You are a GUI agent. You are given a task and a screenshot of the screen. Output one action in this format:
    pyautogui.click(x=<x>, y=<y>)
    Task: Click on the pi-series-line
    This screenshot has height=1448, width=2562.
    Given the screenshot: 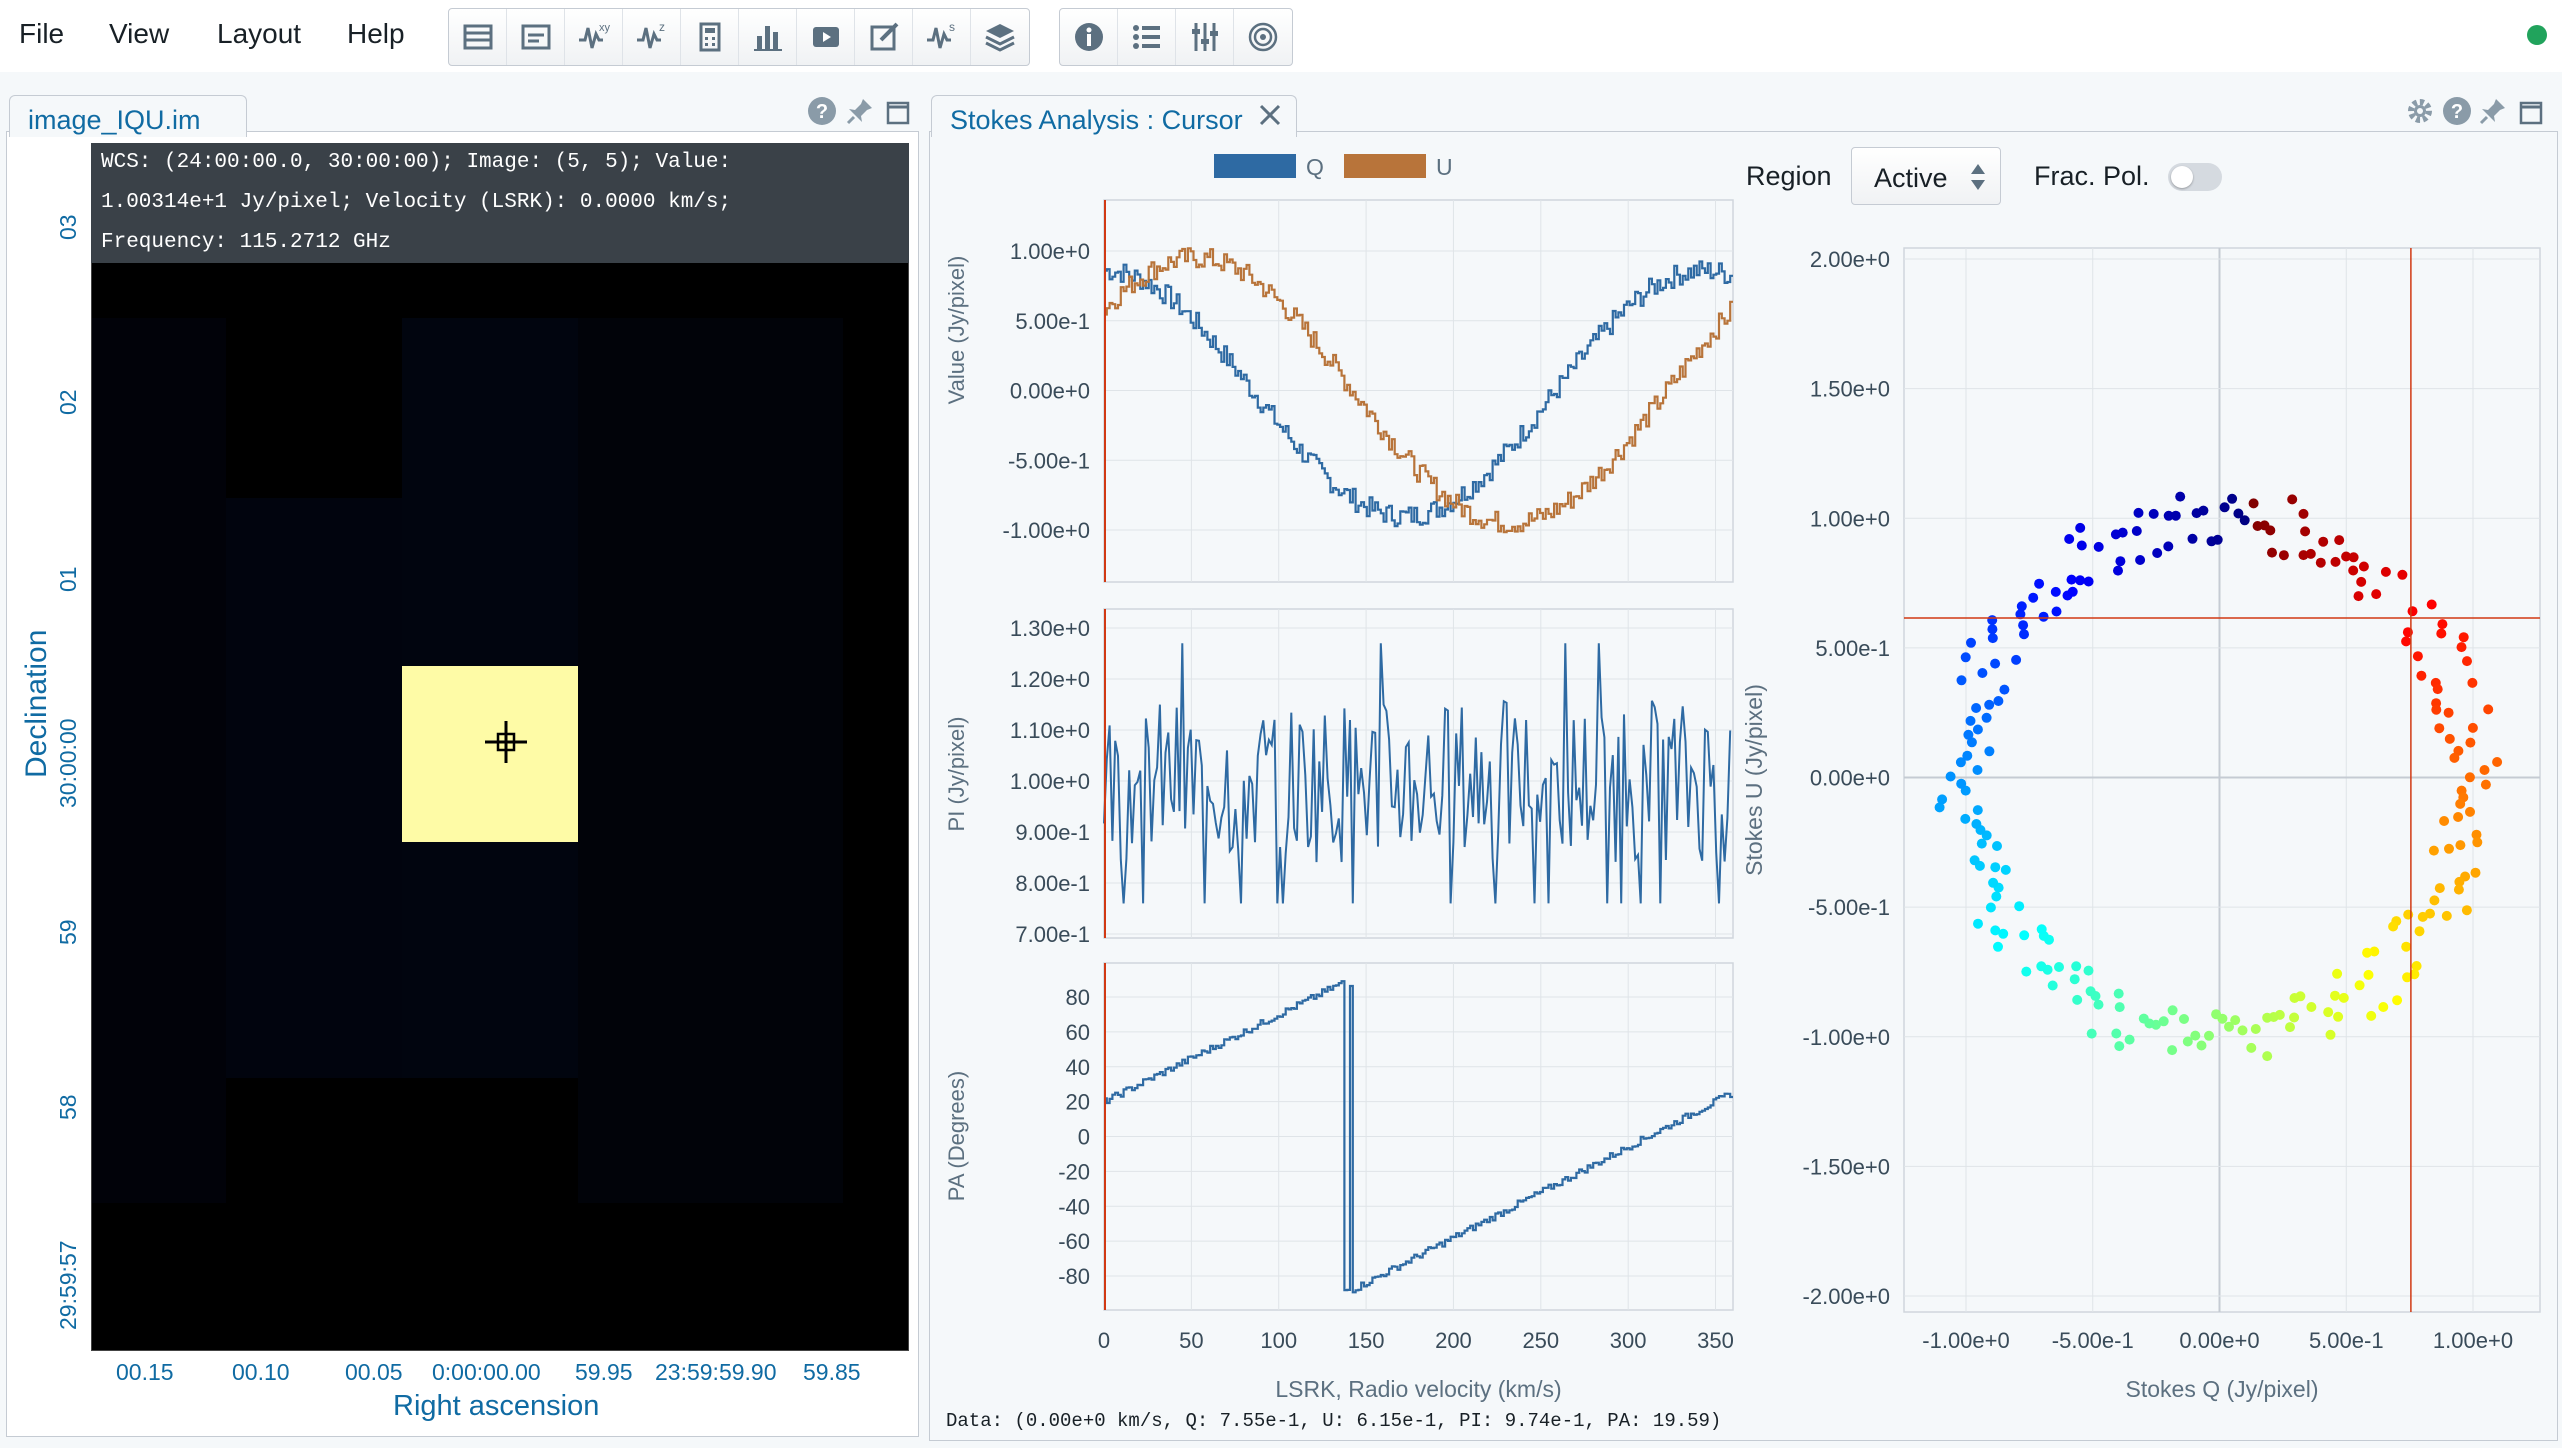 What is the action you would take?
    pyautogui.click(x=1417, y=773)
    